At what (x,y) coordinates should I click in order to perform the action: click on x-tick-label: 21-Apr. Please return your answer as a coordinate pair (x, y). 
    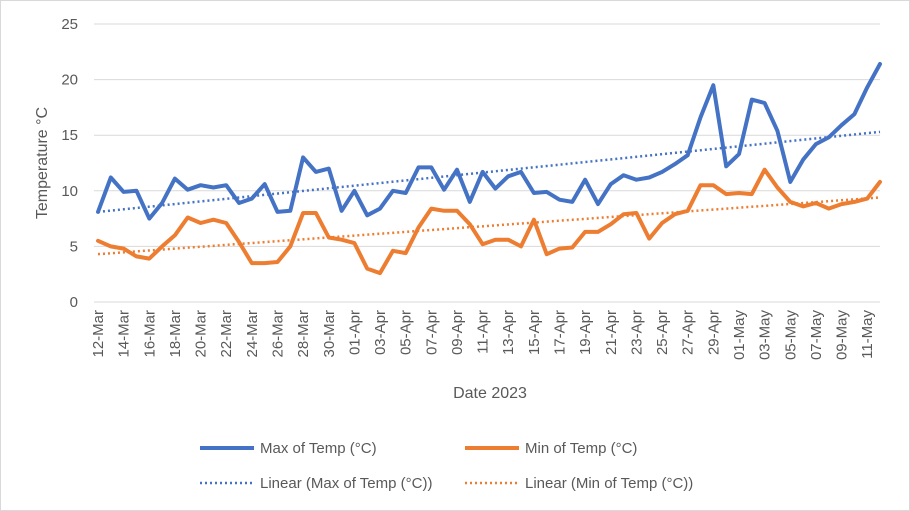
    Looking at the image, I should click on (611, 332).